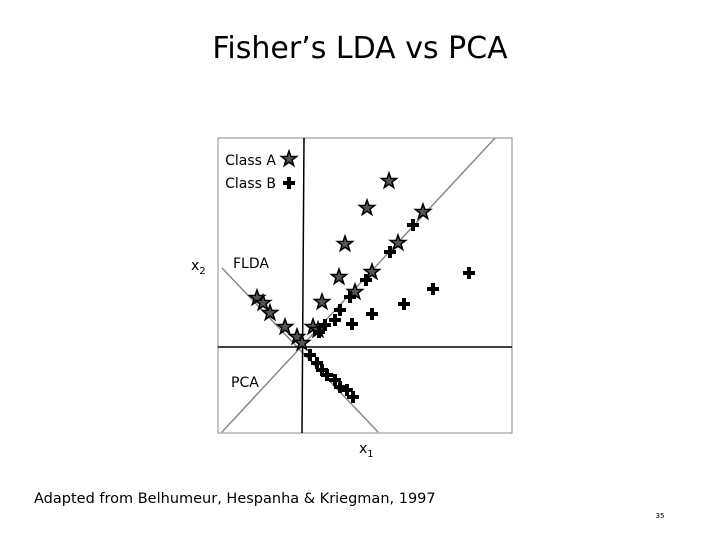 This screenshot has height=540, width=720. I want to click on line-label: PCA, so click(245, 383).